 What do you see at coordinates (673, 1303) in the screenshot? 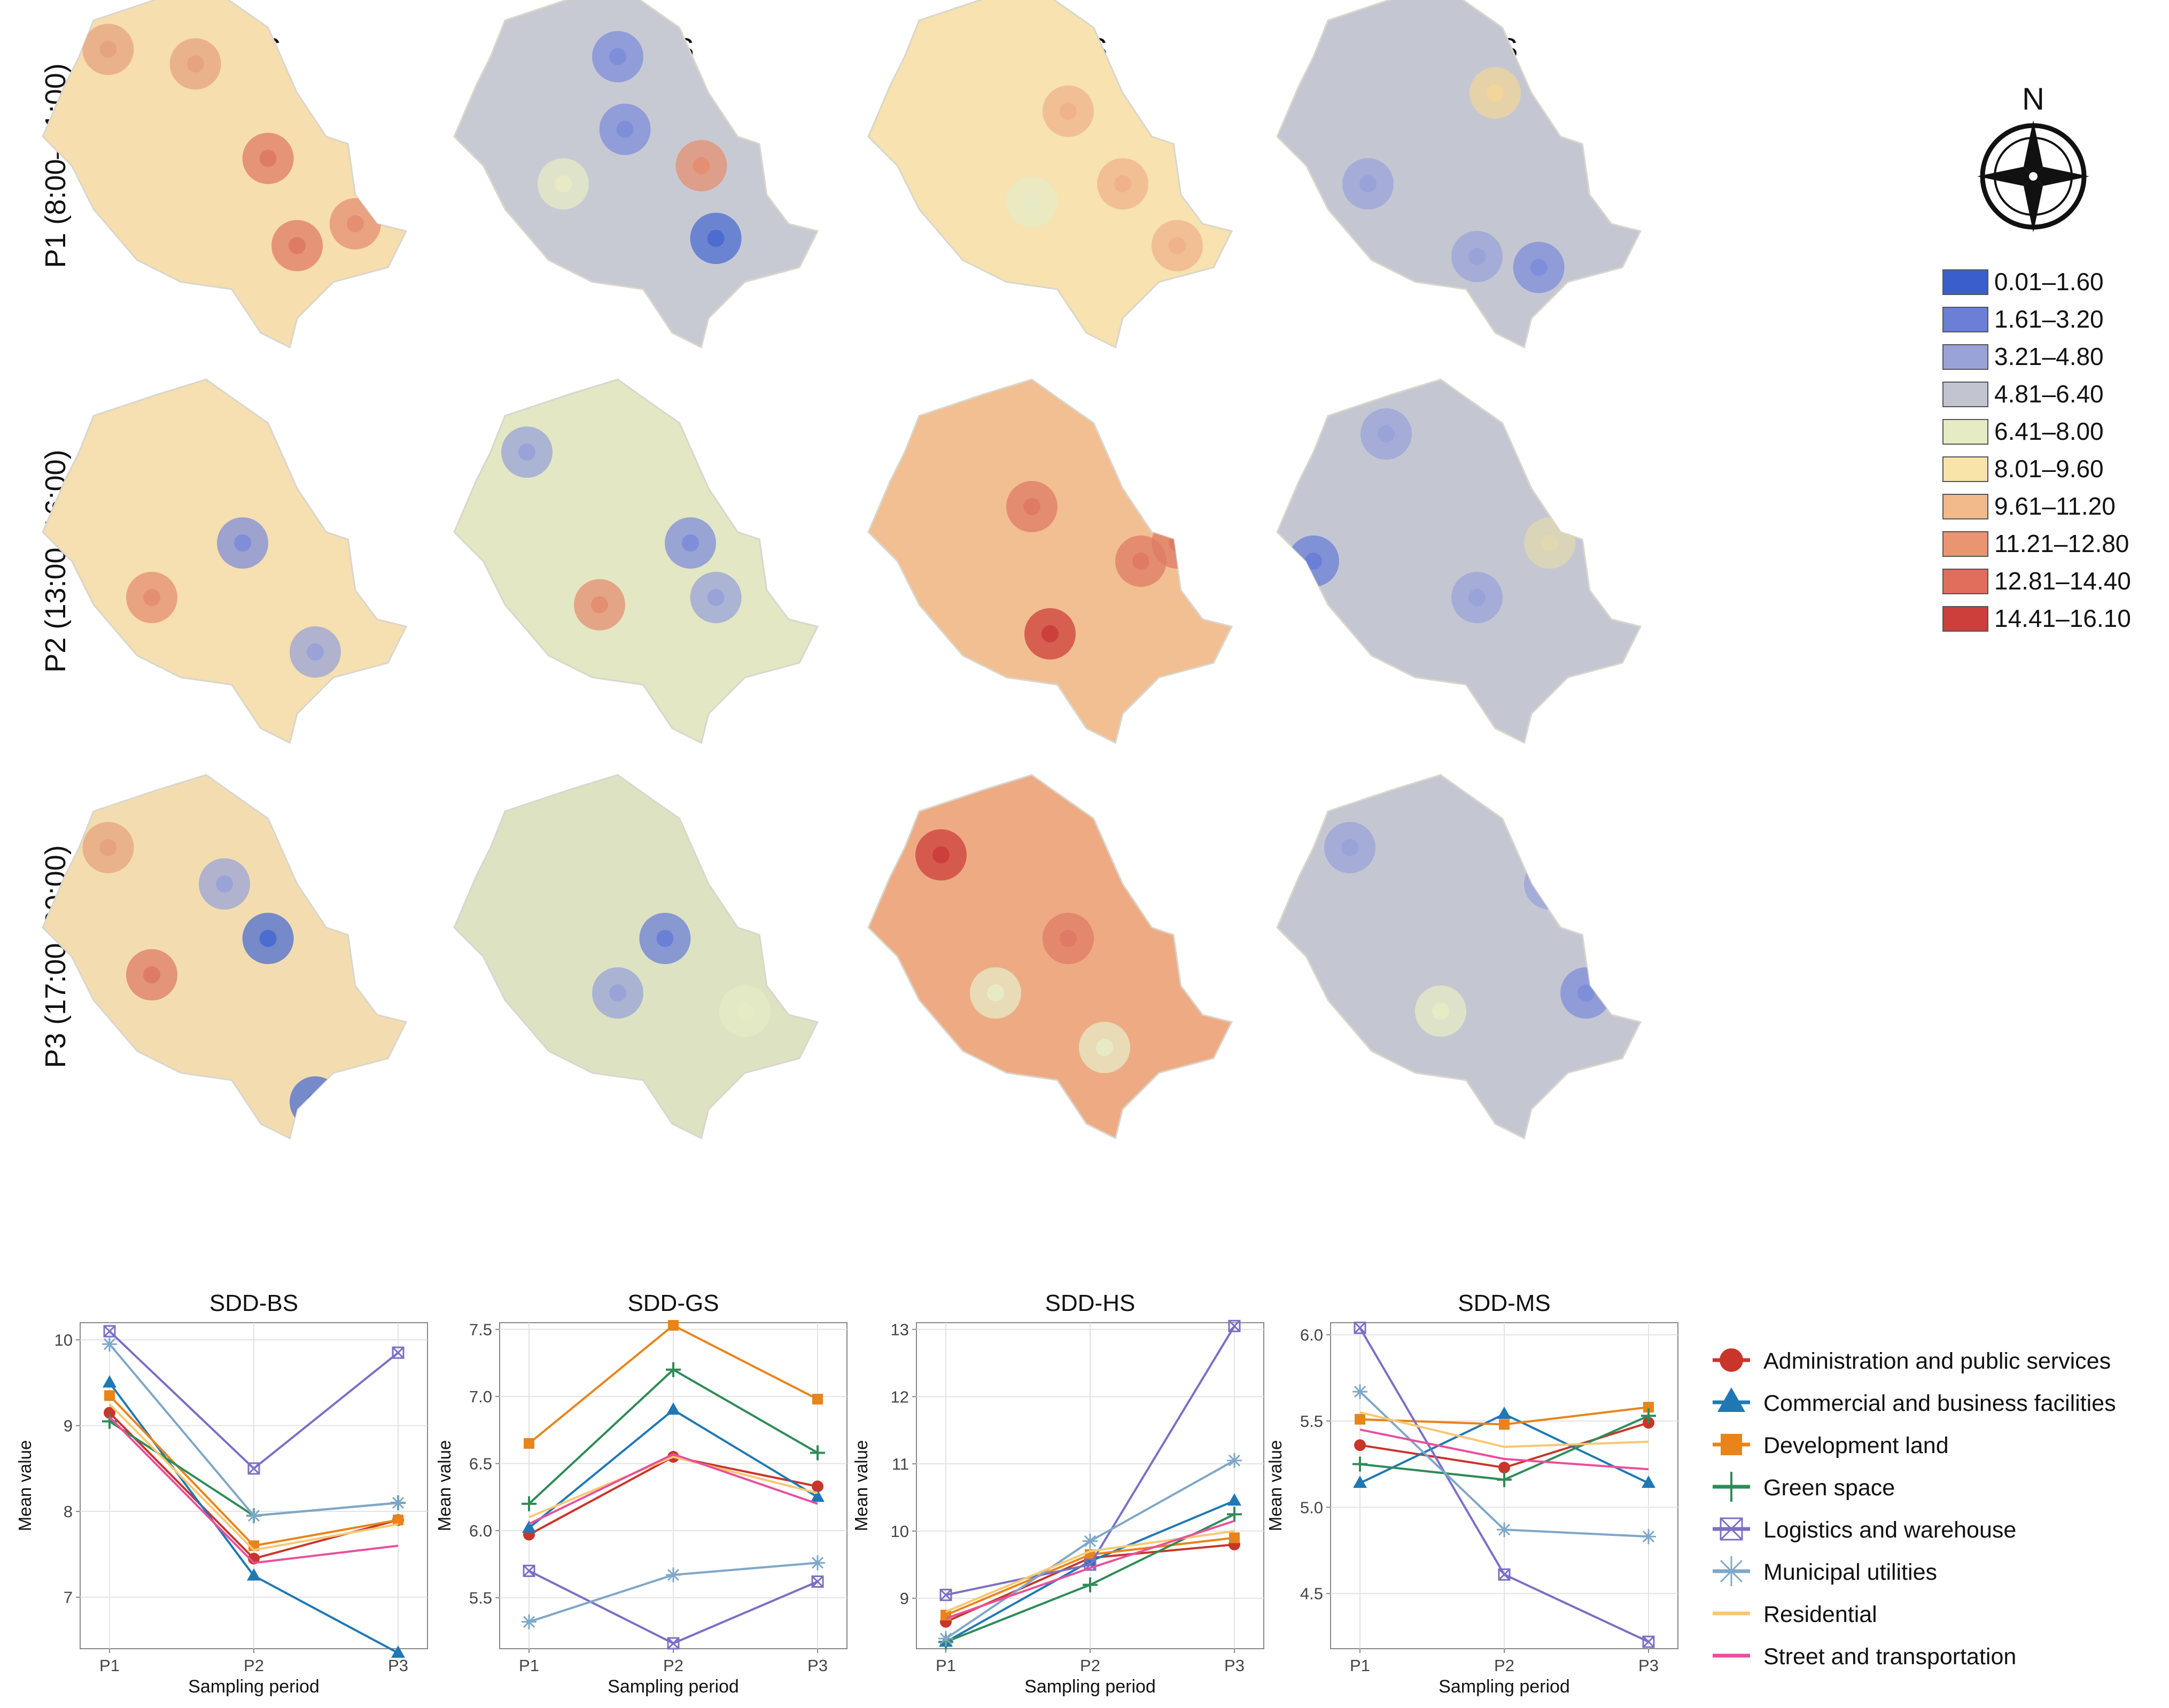
I see `chart-title: SDD-GS` at bounding box center [673, 1303].